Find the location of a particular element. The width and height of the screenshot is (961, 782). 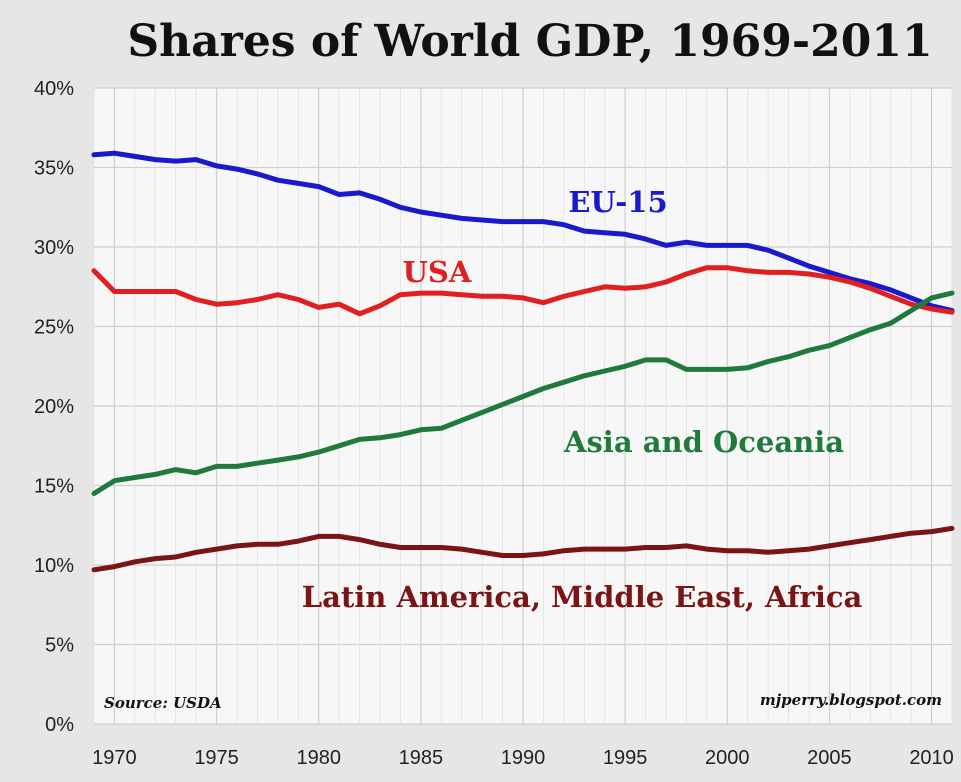

series-line-latin-america-middle-east-africa is located at coordinates (523, 549).